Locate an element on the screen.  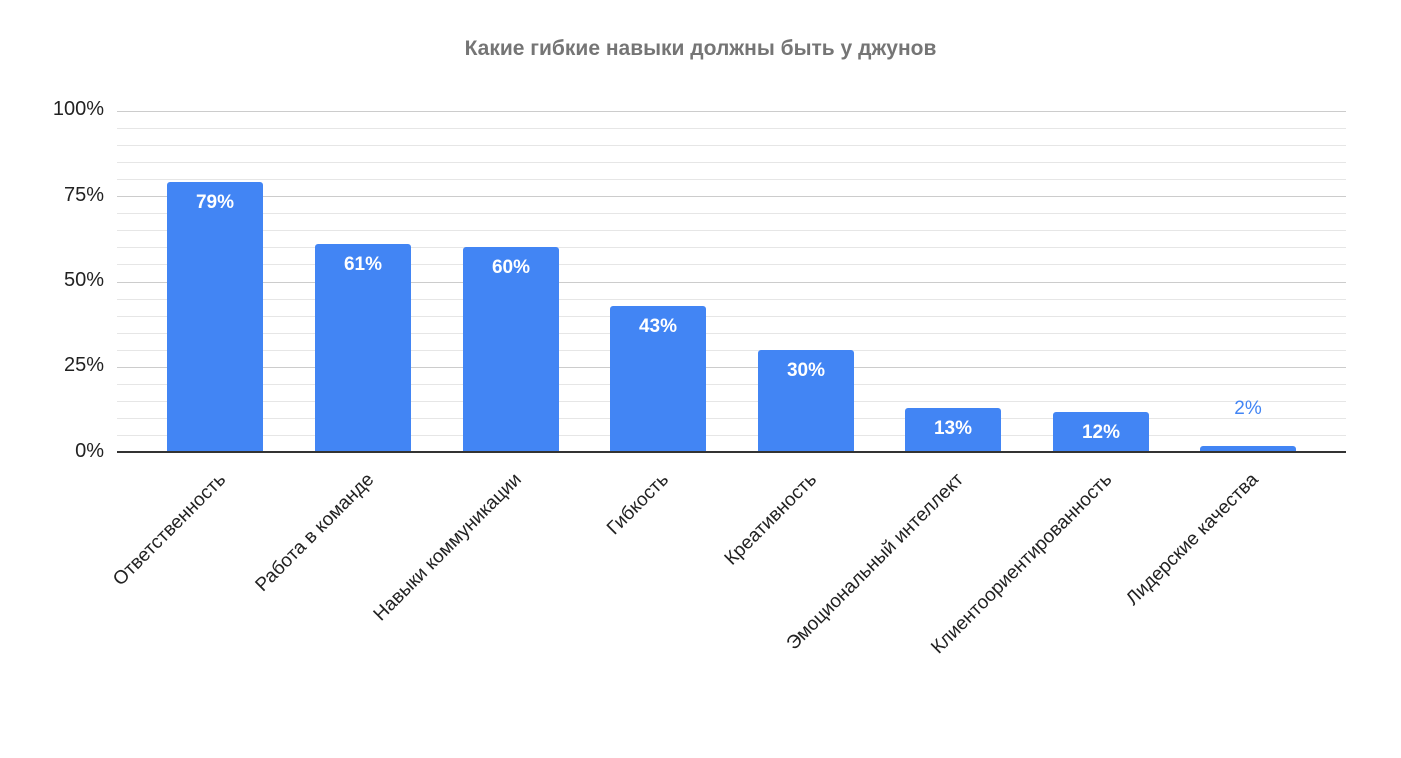
x-label-1: Работа в команде is located at coordinates (315, 532).